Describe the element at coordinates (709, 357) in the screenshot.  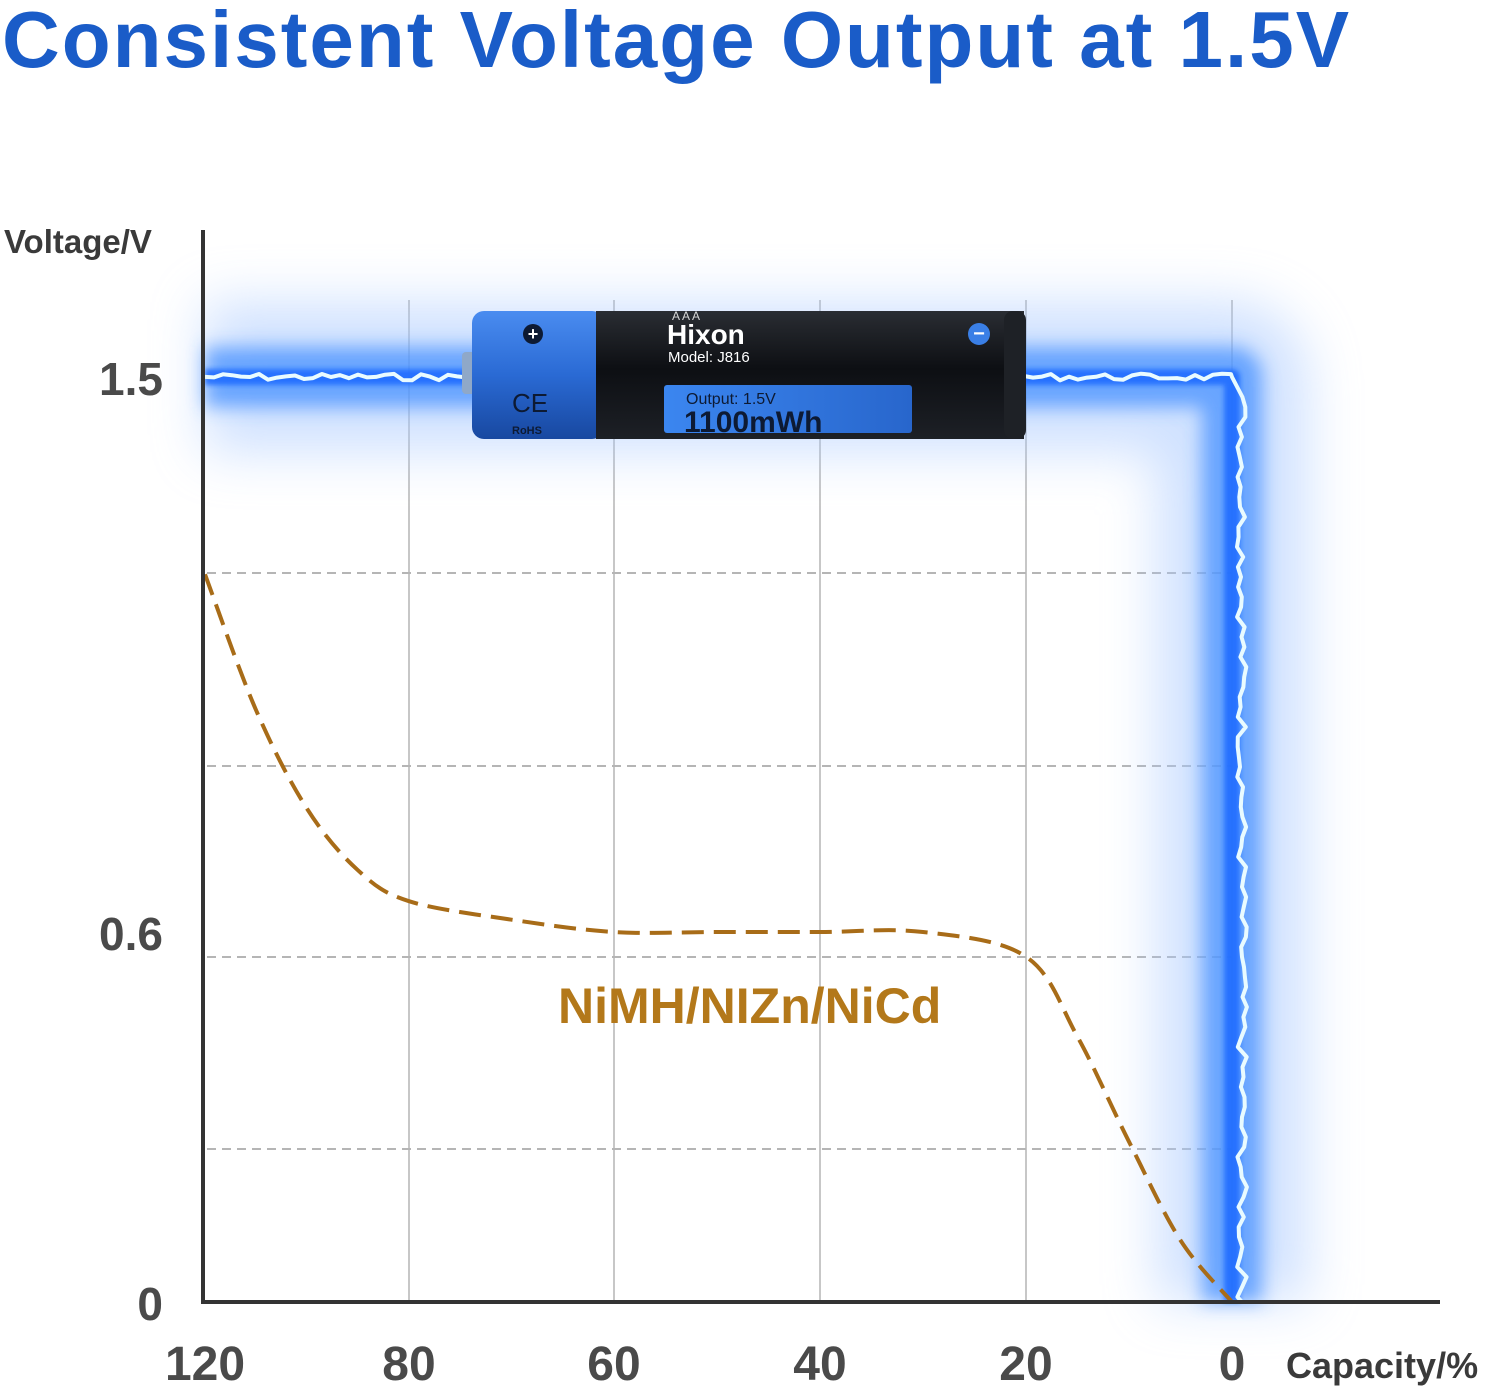
I see `battery-model: Model: J816` at that location.